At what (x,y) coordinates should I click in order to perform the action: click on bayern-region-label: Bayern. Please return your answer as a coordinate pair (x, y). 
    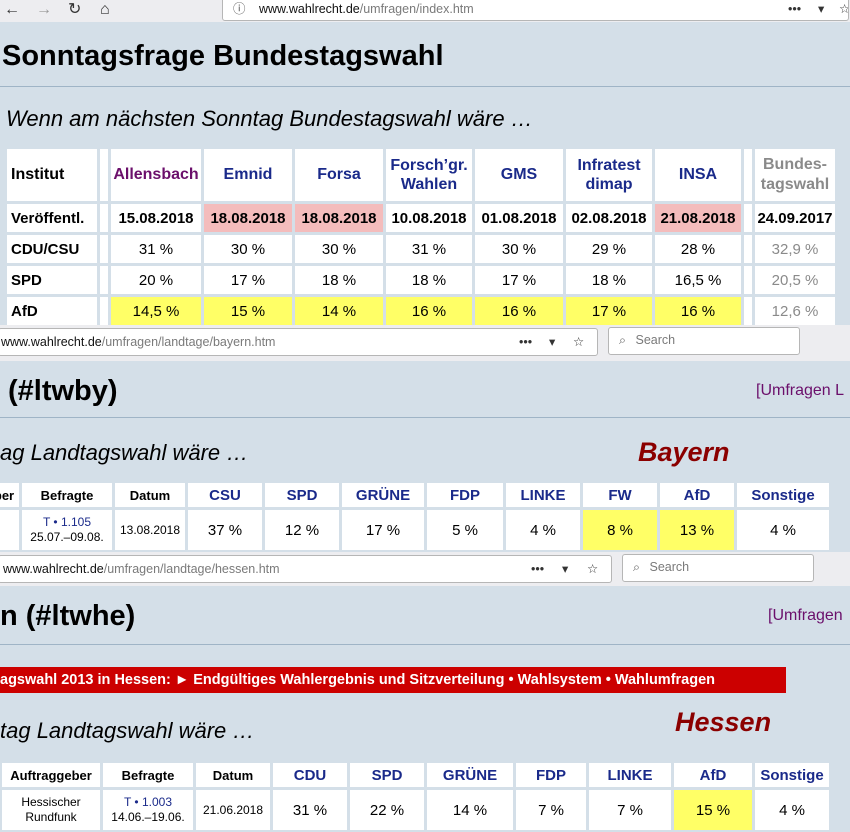
    Looking at the image, I should click on (684, 452).